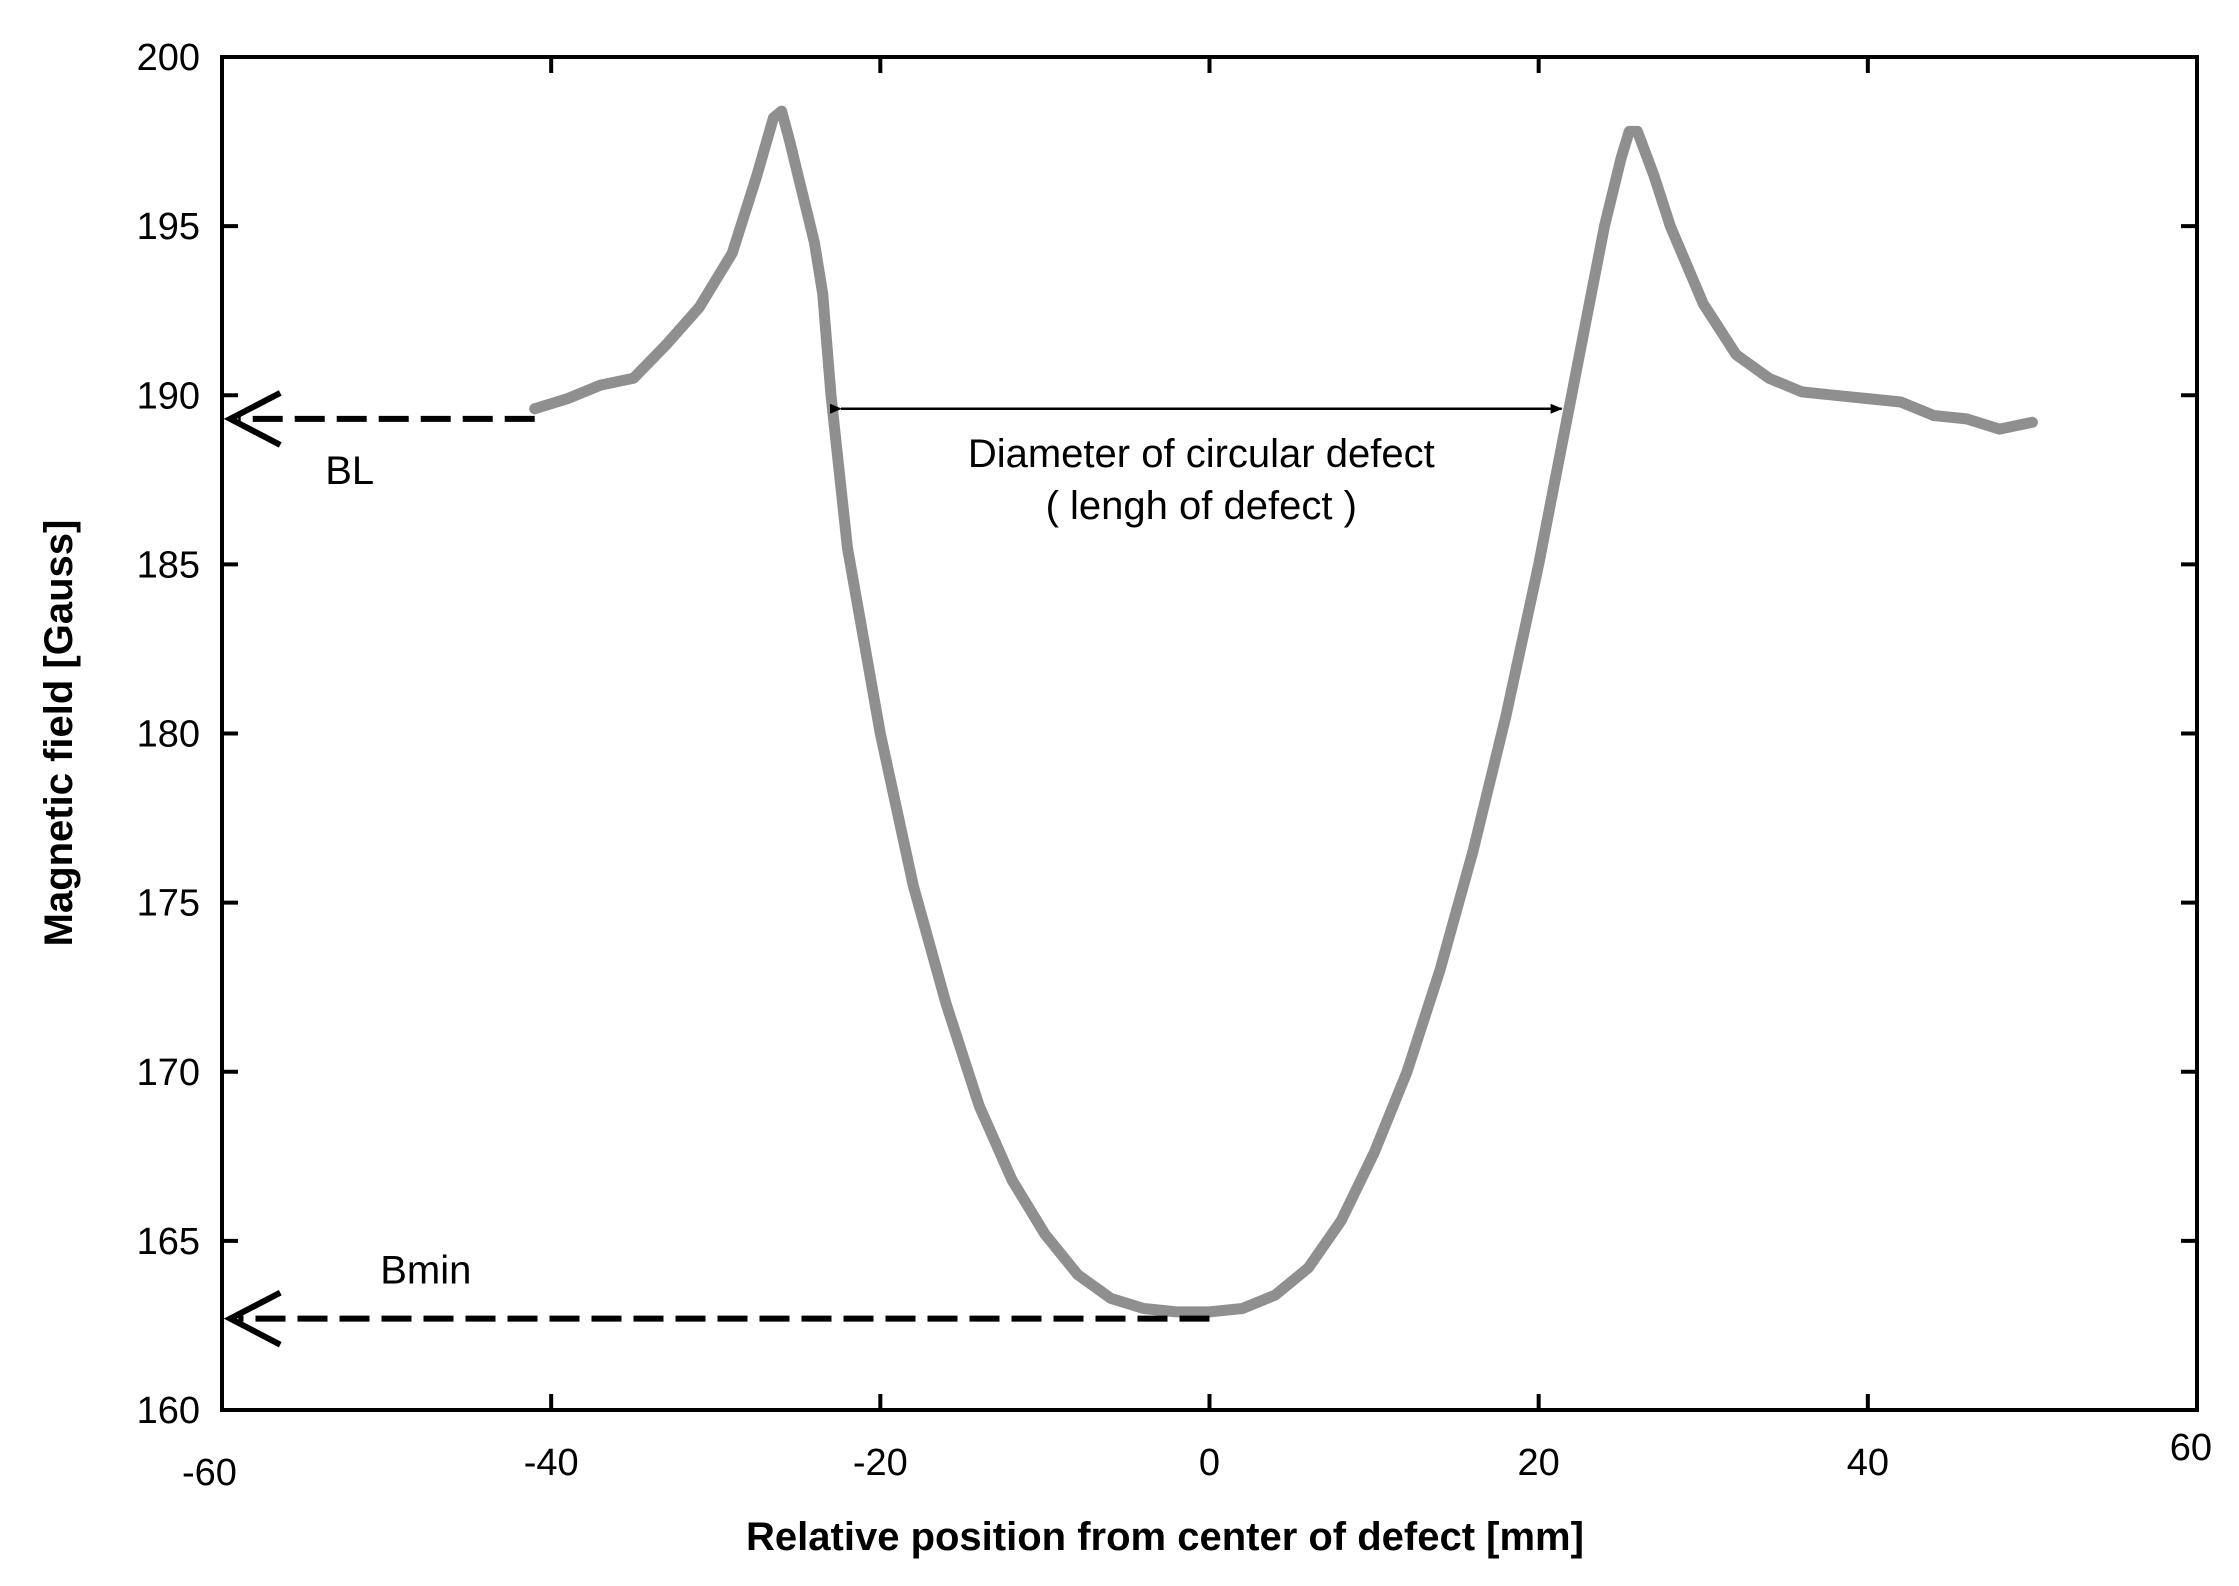 Image resolution: width=2239 pixels, height=1586 pixels. What do you see at coordinates (168, 1411) in the screenshot?
I see `y-tick-label: 160` at bounding box center [168, 1411].